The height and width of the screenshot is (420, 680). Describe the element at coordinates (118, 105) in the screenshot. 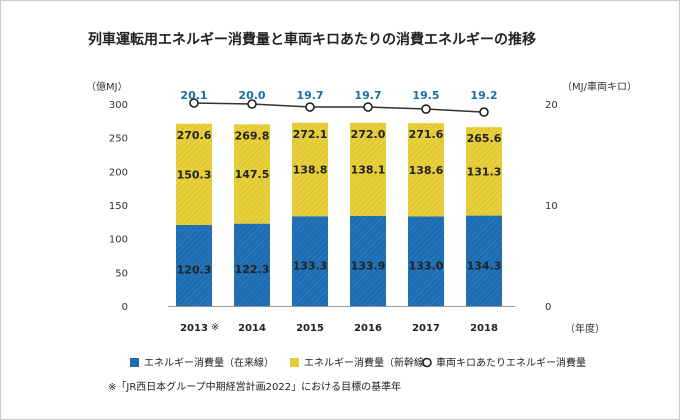

I see `y-left-tick-label: 300` at that location.